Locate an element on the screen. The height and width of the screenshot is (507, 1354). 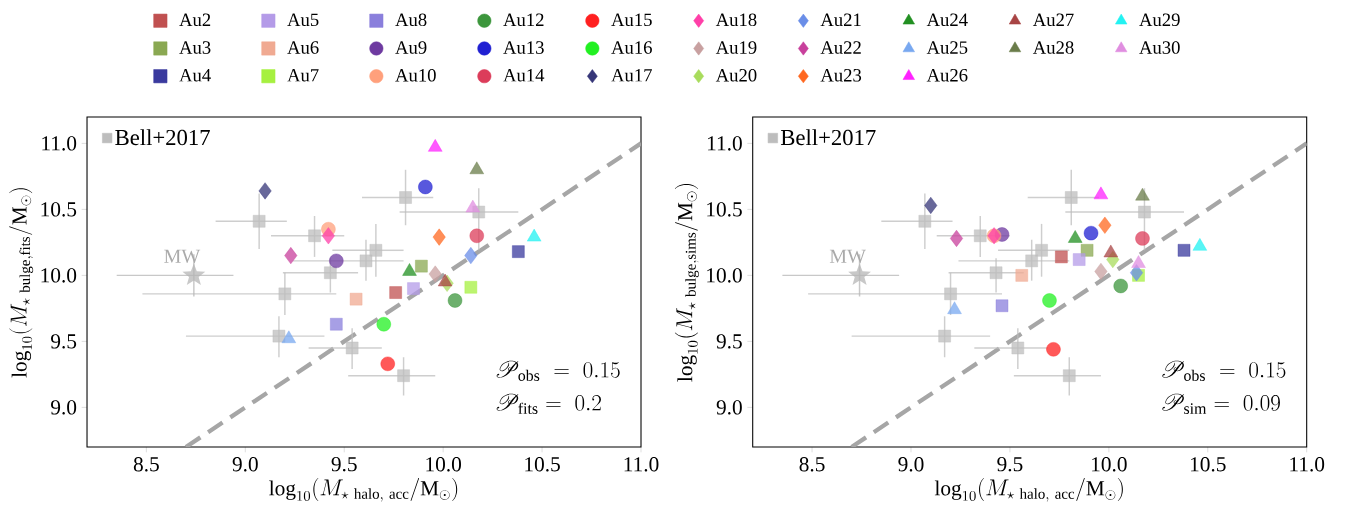
legend-label: Au7 is located at coordinates (303, 75).